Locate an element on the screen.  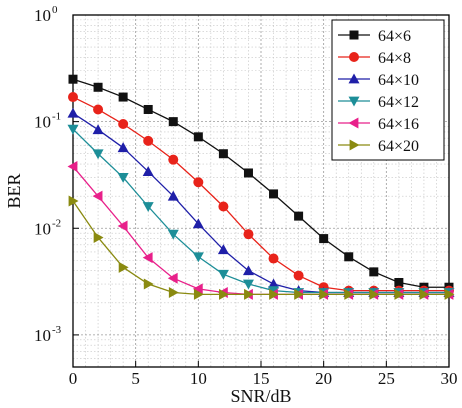
legend-entry: 64×6 is located at coordinates (374, 36).